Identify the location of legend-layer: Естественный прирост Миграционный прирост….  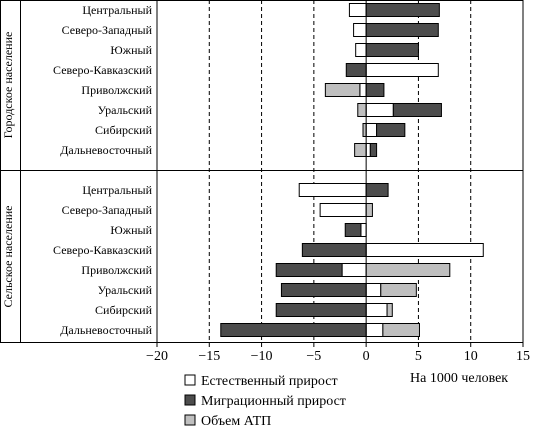
(265, 401).